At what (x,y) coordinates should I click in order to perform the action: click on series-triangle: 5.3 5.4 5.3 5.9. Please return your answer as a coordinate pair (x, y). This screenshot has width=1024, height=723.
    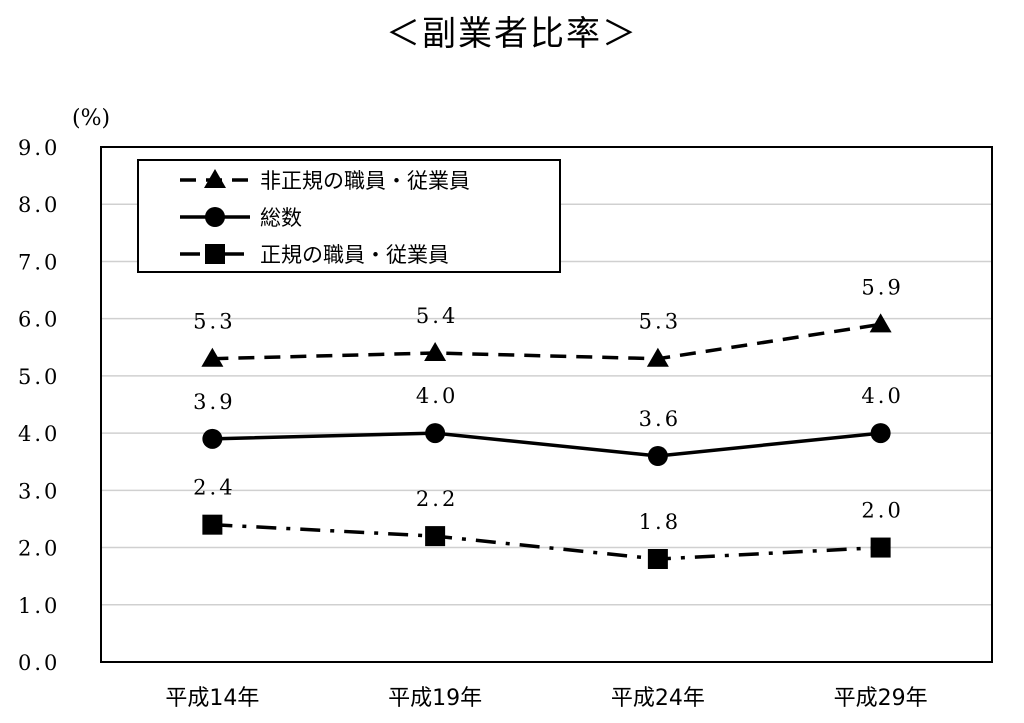
    Looking at the image, I should click on (548, 321).